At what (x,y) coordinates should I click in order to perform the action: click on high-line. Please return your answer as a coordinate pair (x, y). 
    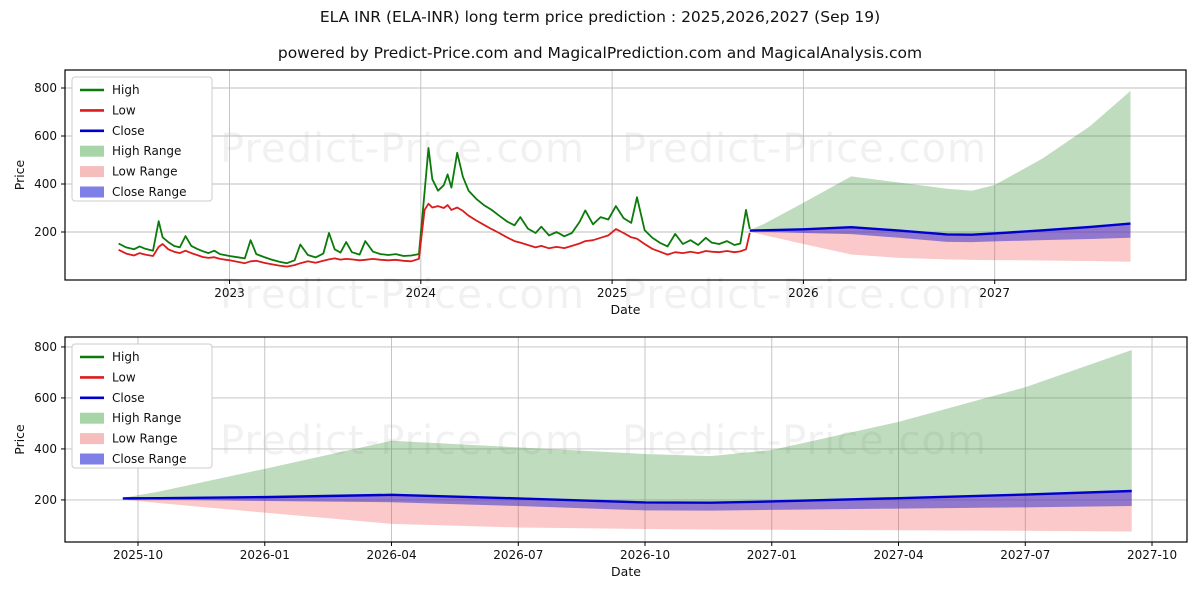
    Looking at the image, I should click on (434, 206).